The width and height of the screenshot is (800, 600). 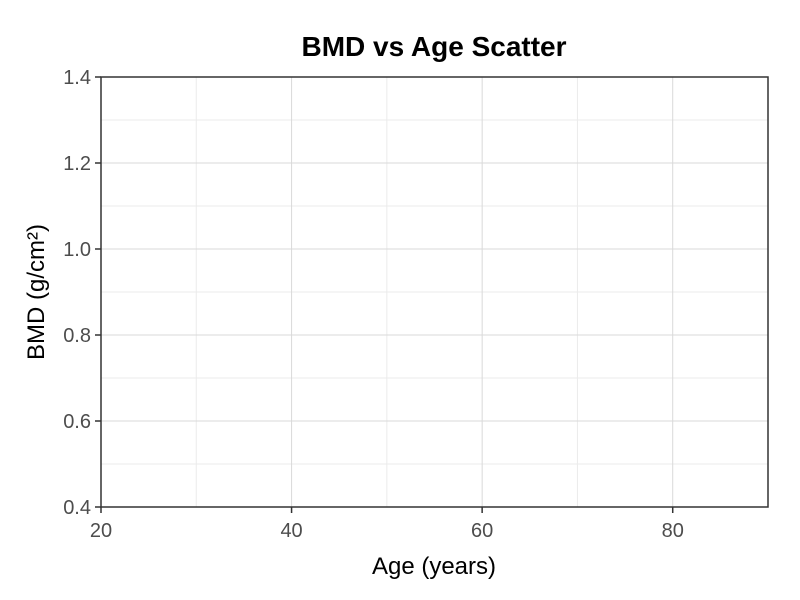 What do you see at coordinates (36, 292) in the screenshot?
I see `y-axis-label: BMD (g/cm²)` at bounding box center [36, 292].